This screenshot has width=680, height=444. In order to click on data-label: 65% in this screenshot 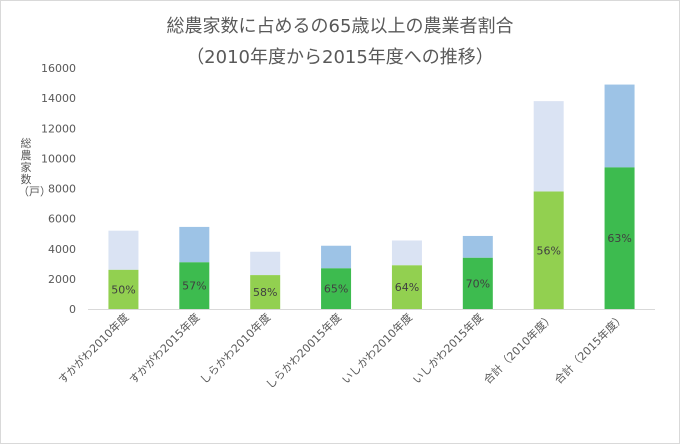, I will do `click(336, 289)`.